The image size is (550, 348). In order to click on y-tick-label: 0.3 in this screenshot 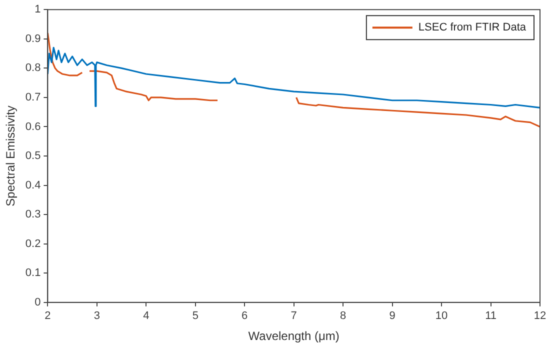, I will do `click(33, 214)`.